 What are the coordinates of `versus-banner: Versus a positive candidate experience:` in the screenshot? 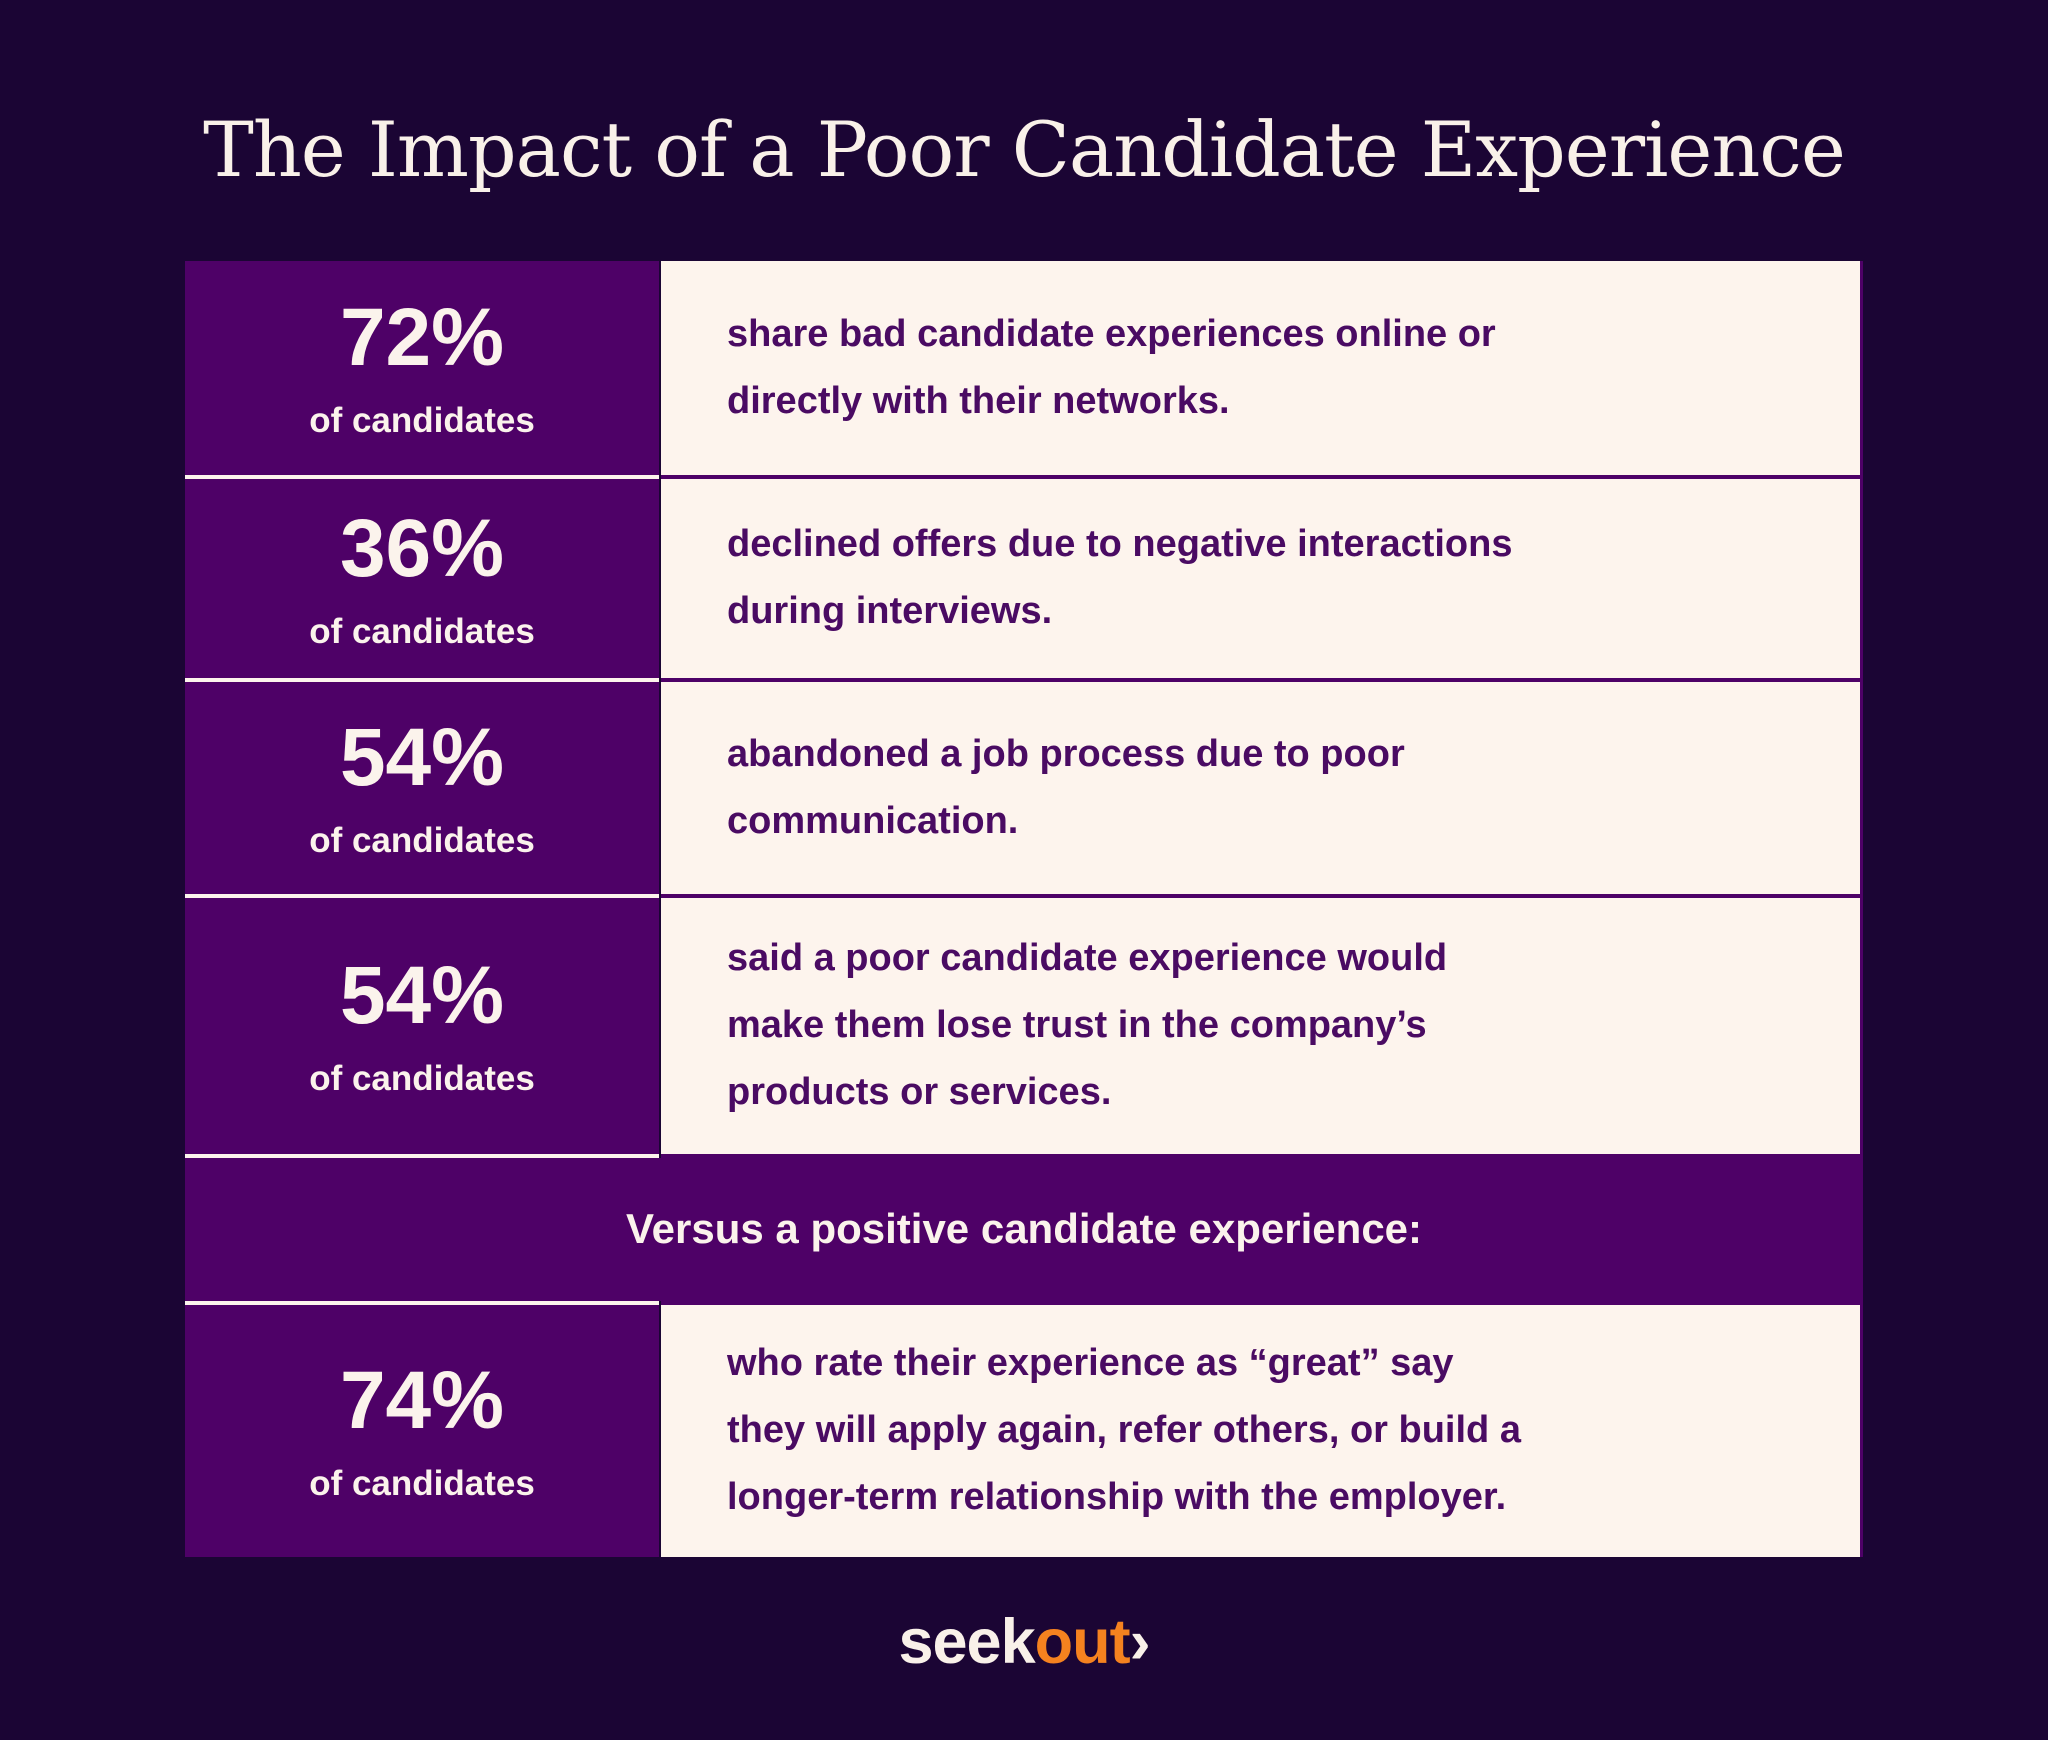 It's located at (1024, 1229).